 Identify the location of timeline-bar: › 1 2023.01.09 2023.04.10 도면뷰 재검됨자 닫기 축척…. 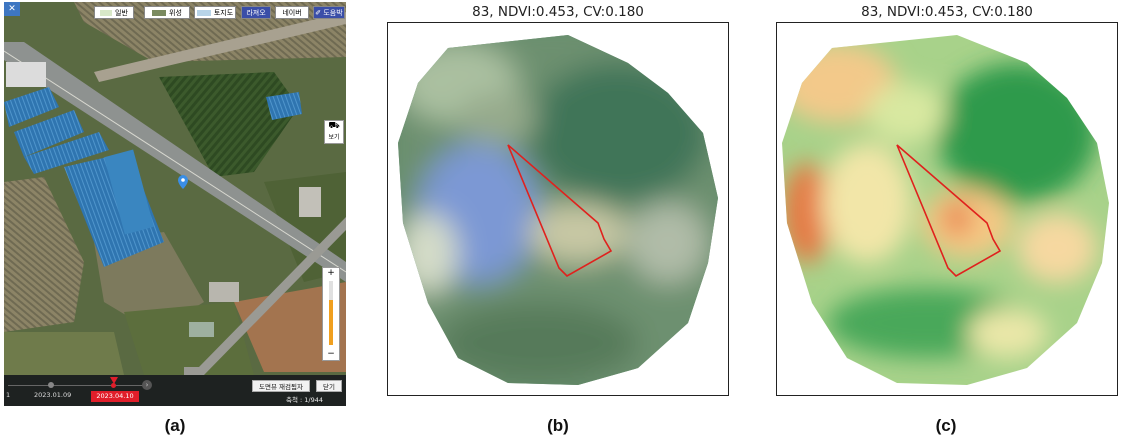
(175, 390).